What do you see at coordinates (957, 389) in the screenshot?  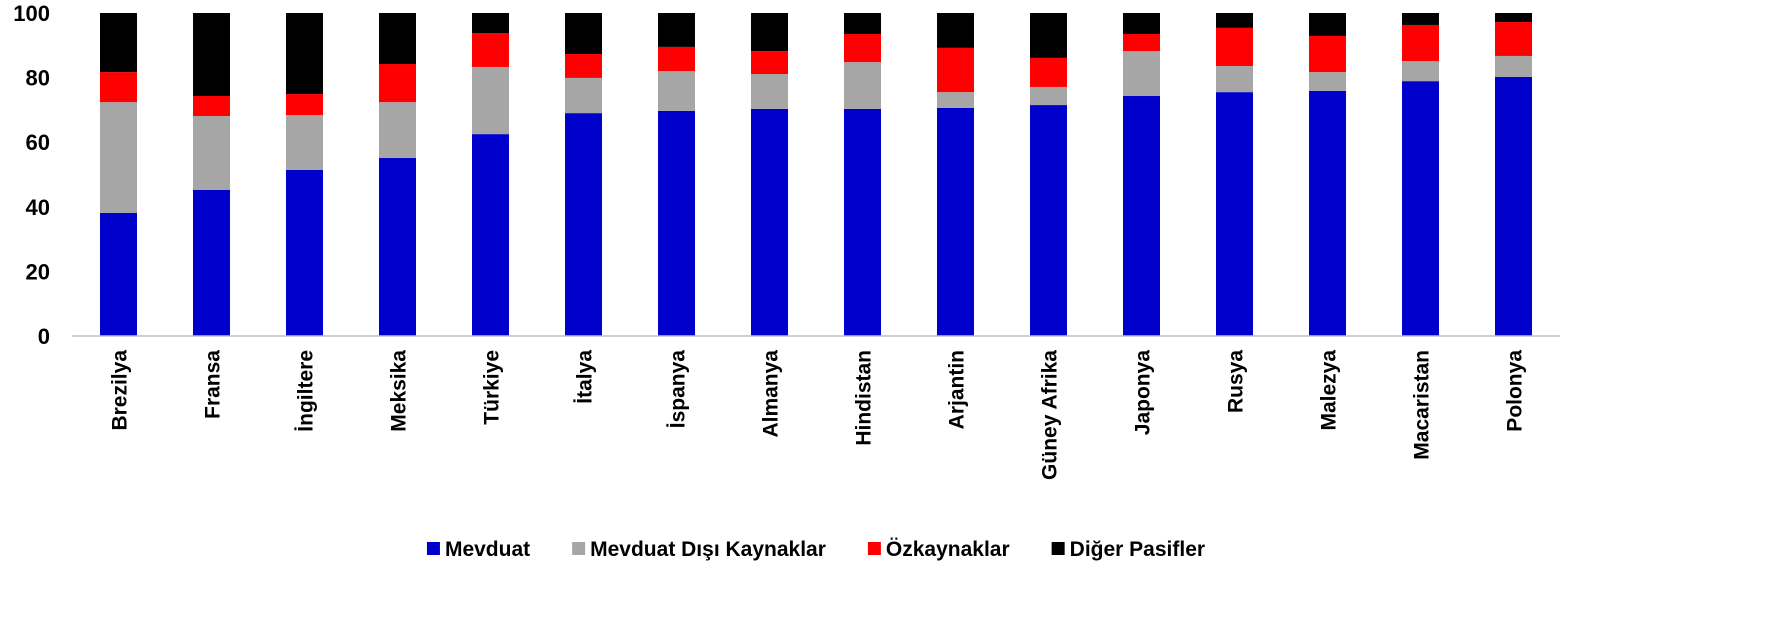 I see `x-tick-label: Arjantin` at bounding box center [957, 389].